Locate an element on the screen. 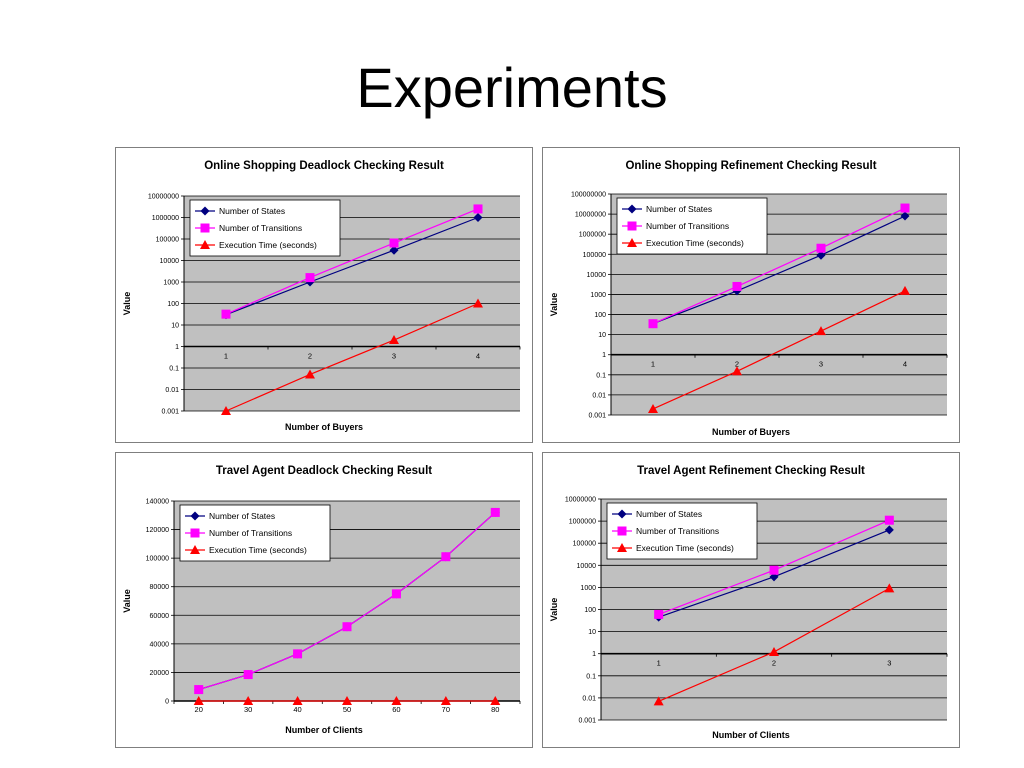 The image size is (1024, 768). y-tick-label: 140000 is located at coordinates (157, 502).